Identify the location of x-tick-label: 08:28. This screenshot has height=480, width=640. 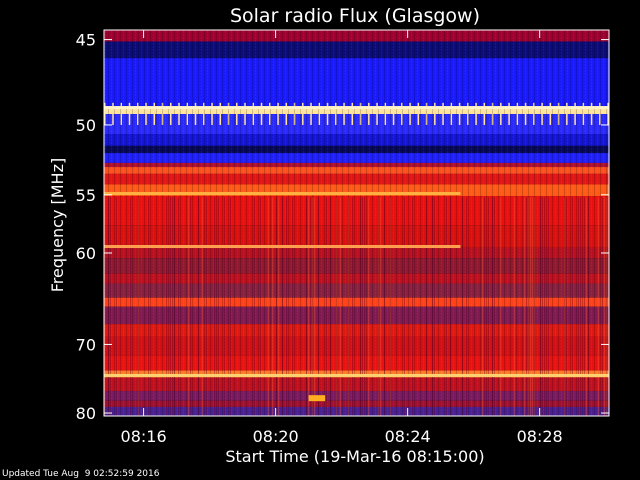
(540, 436).